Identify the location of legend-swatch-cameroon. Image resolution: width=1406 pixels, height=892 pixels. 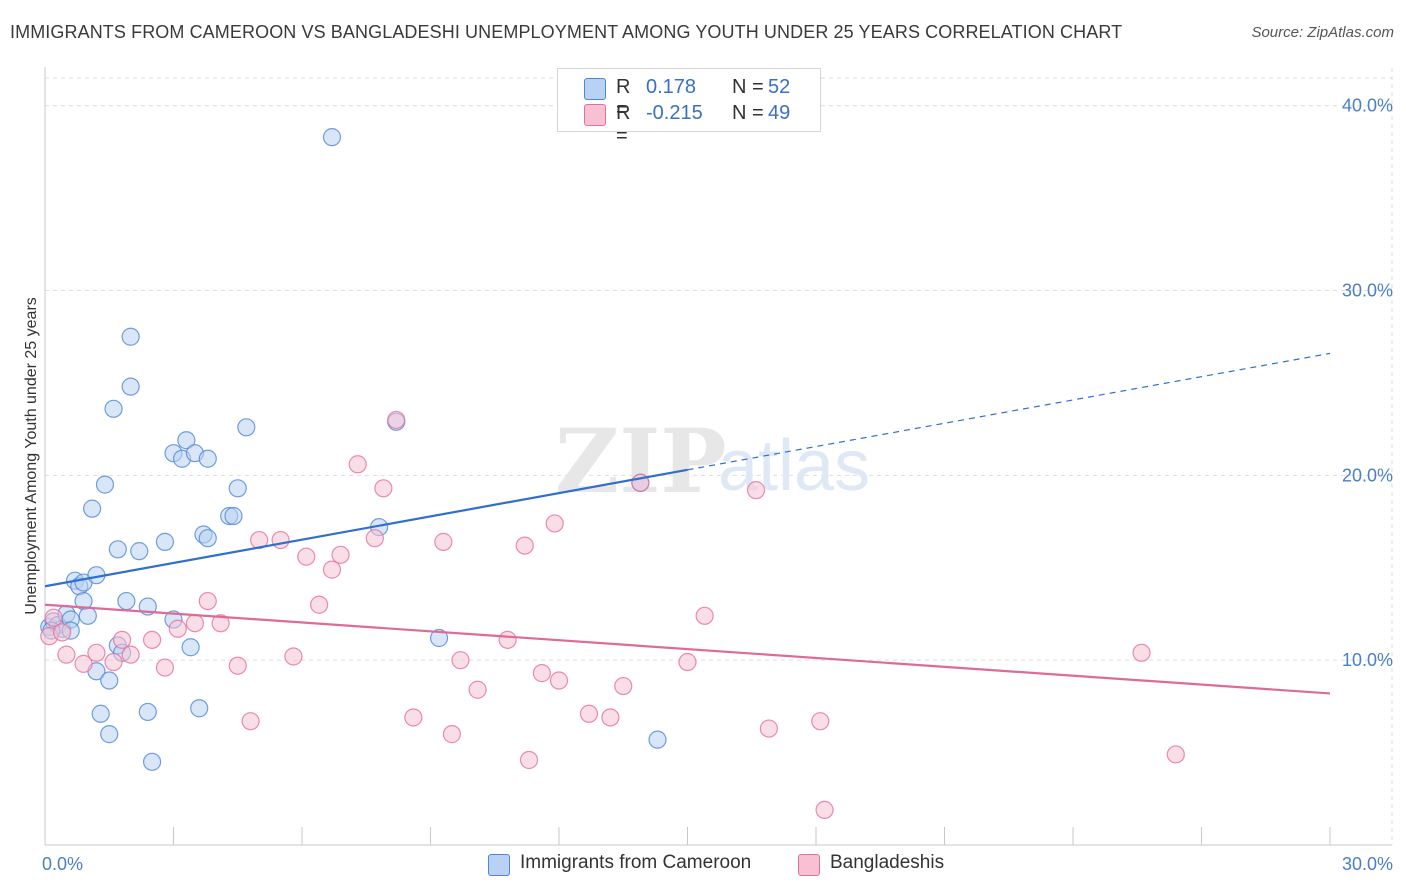
(499, 865).